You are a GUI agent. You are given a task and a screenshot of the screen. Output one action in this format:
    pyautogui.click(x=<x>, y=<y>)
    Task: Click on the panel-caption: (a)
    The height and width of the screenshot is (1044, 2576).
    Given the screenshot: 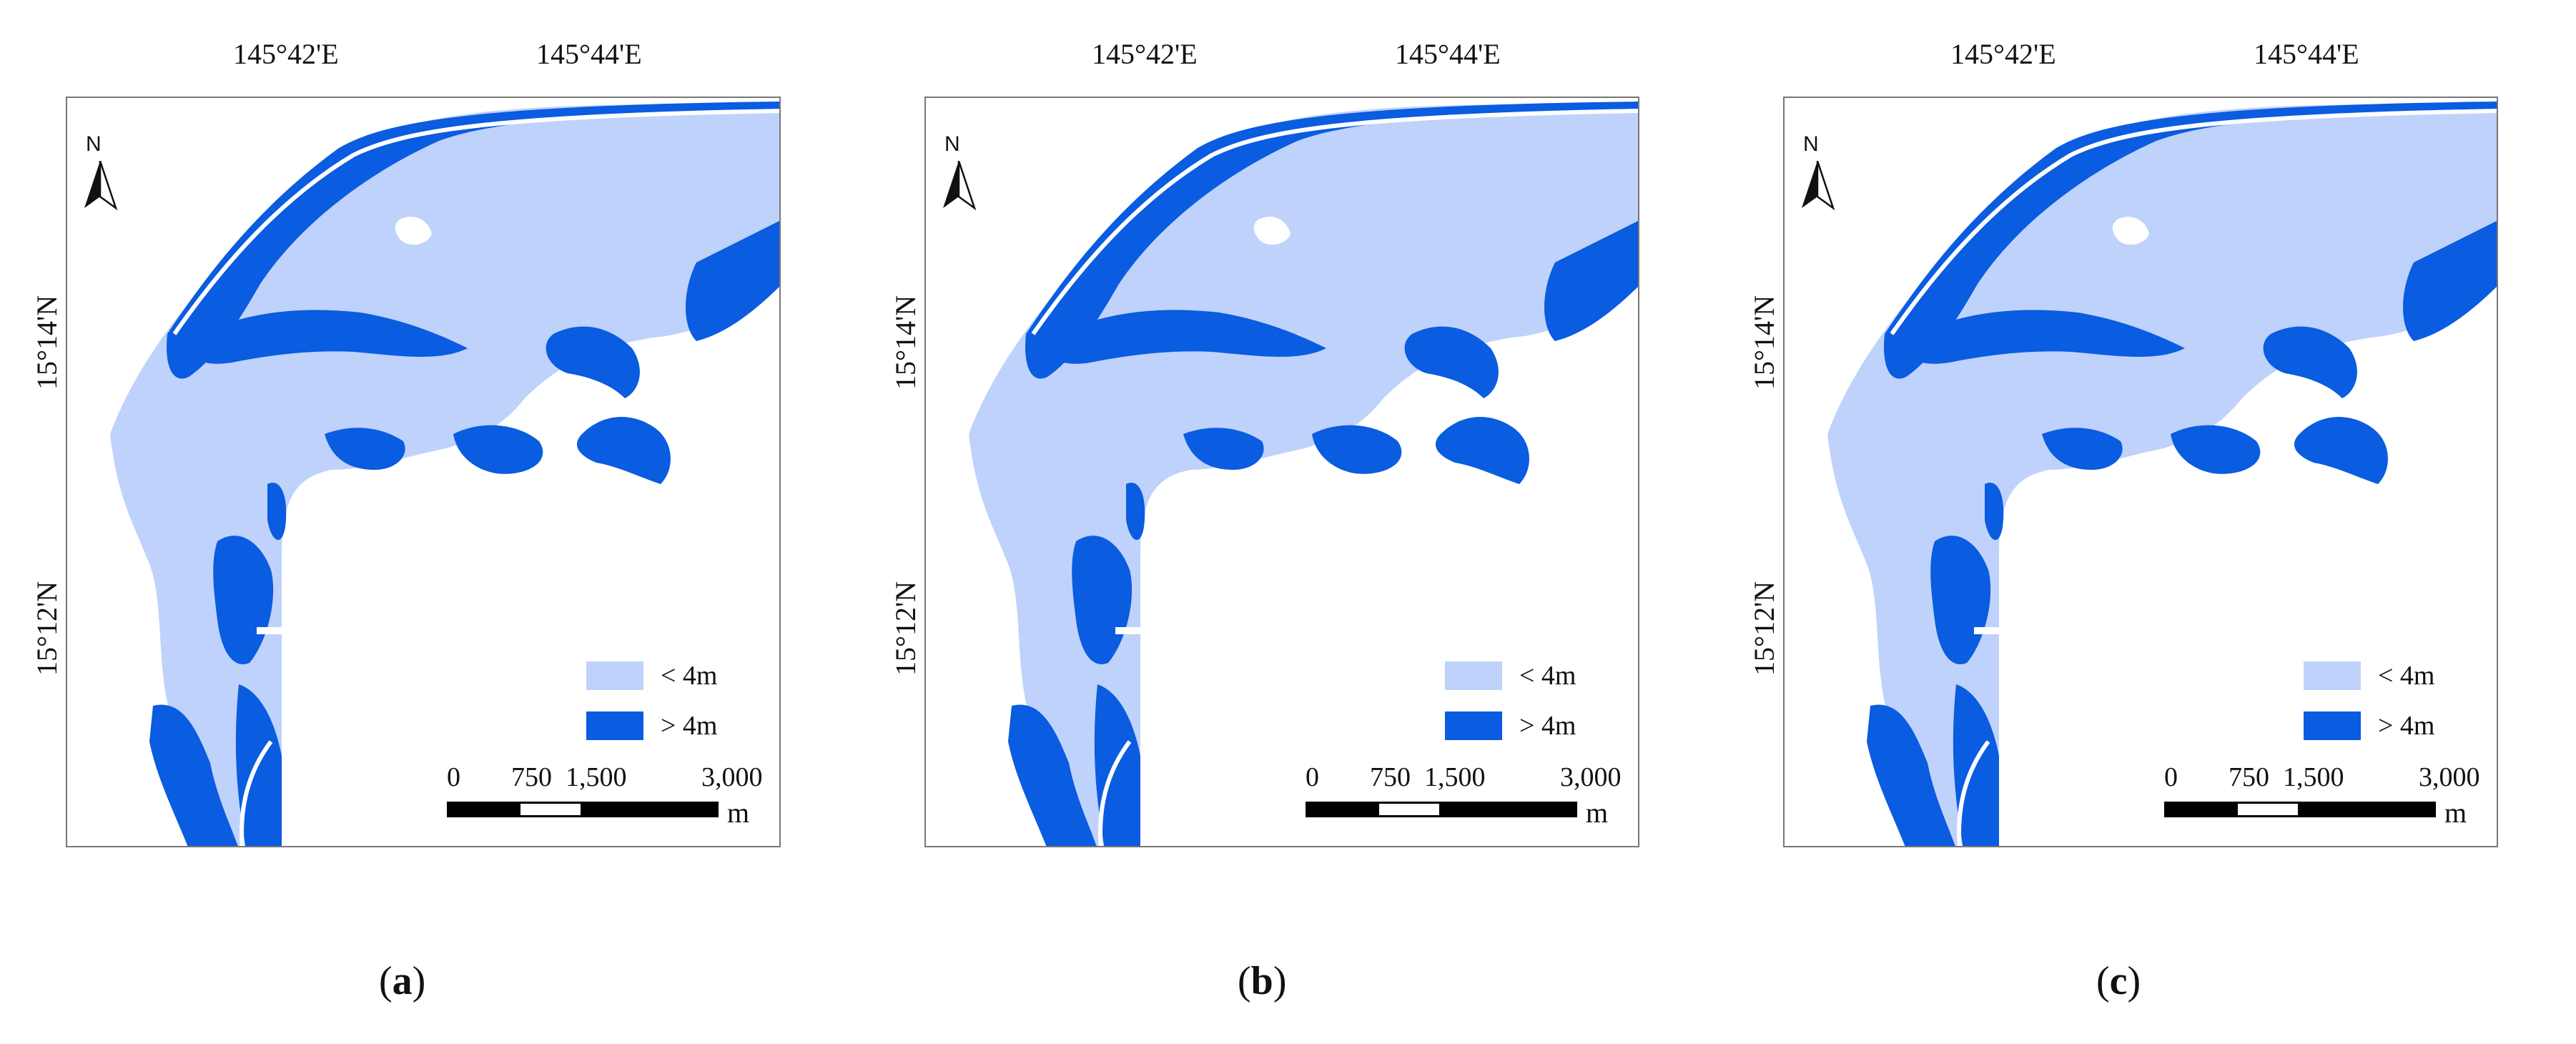 What is the action you would take?
    pyautogui.click(x=402, y=981)
    